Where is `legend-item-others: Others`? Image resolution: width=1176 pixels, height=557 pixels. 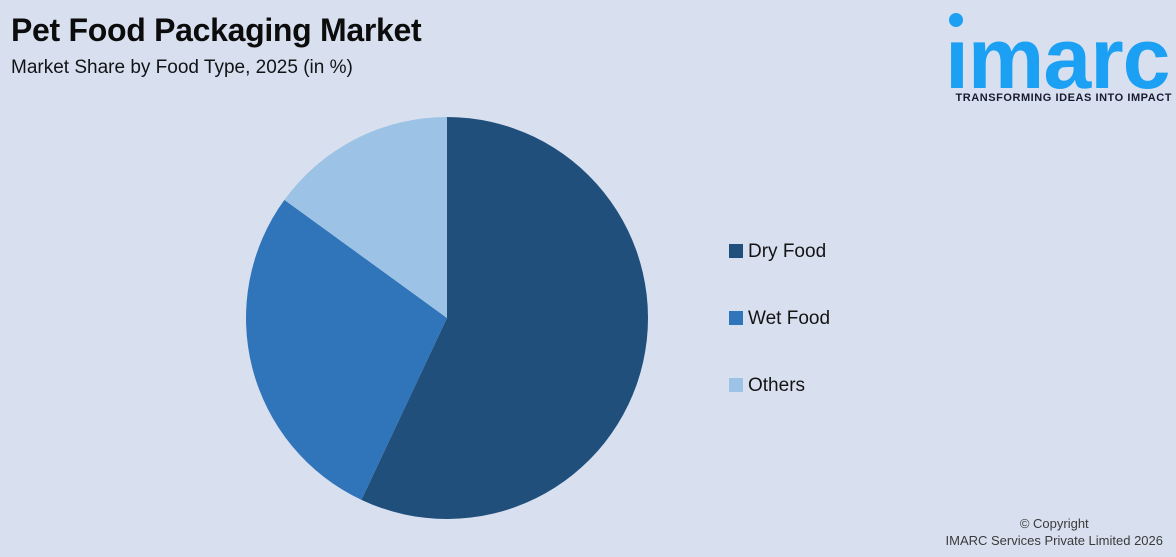
legend-item-others: Others is located at coordinates (779, 385).